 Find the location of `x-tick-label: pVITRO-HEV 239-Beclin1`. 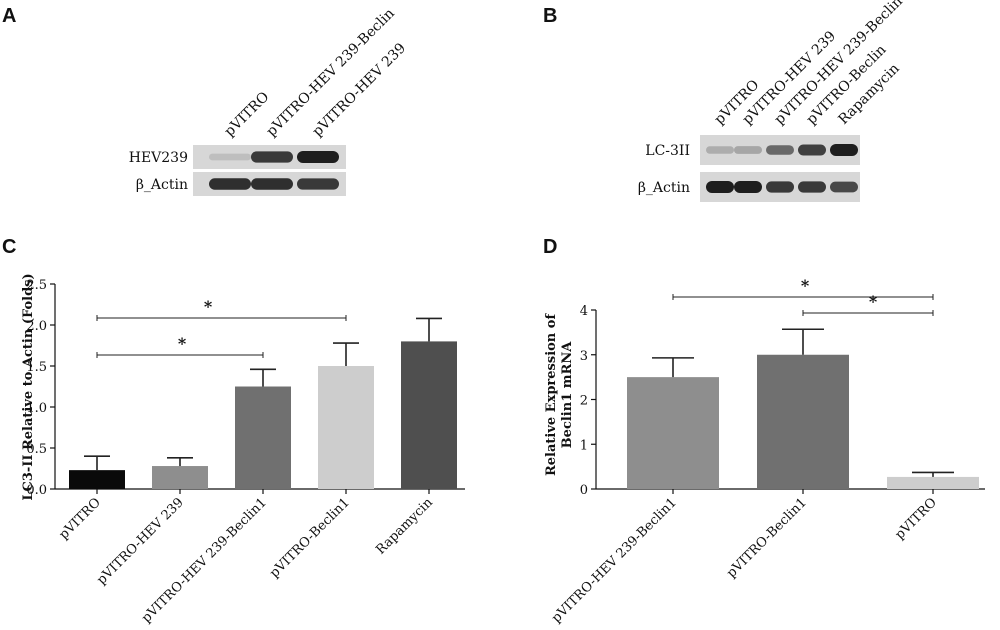

x-tick-label: pVITRO-HEV 239-Beclin1 is located at coordinates (614, 560).